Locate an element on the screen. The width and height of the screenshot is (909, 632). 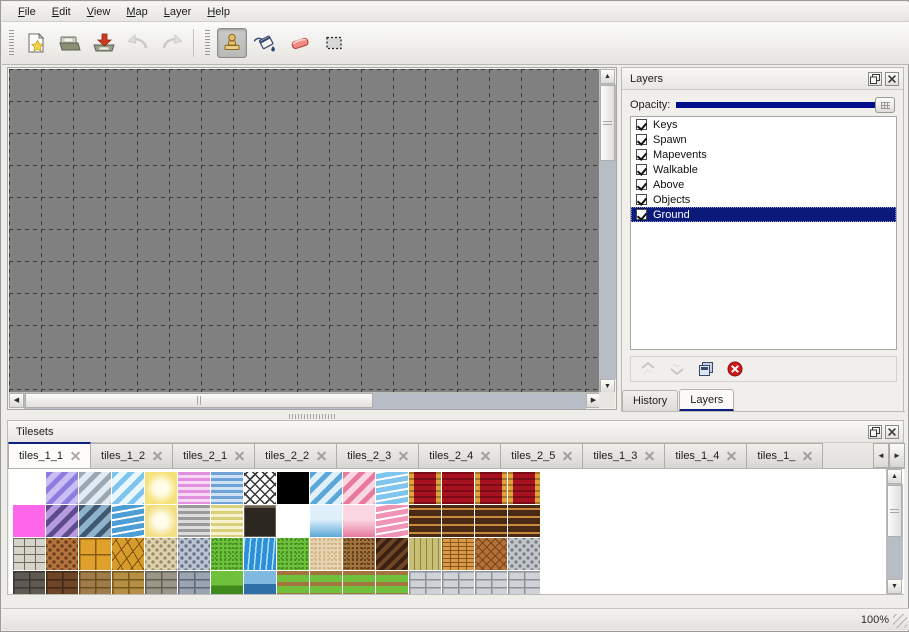
tile-yellow-stripes is located at coordinates (227, 521).